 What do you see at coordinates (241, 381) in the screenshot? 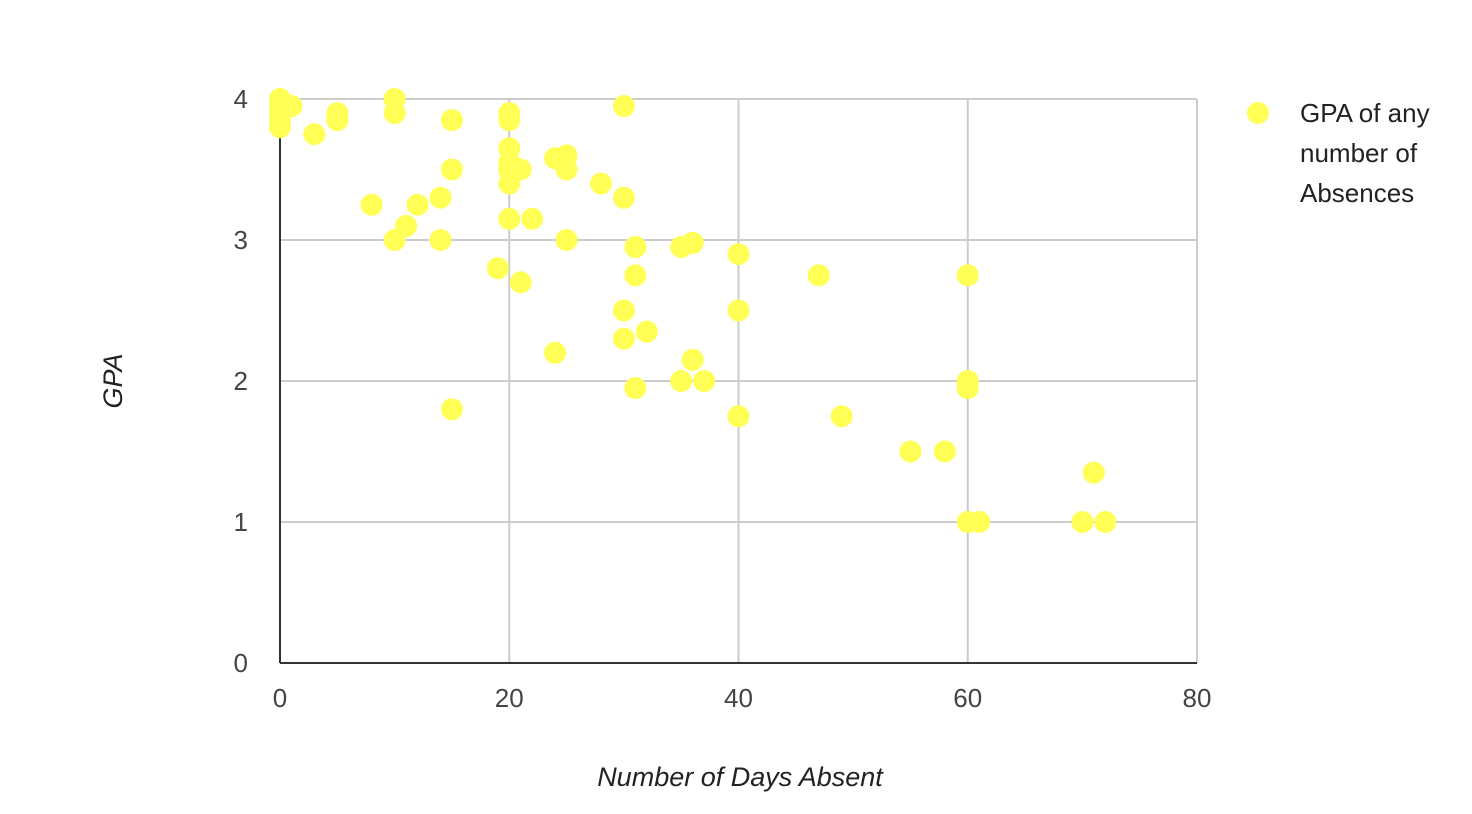
I see `y-tick-label: 2` at bounding box center [241, 381].